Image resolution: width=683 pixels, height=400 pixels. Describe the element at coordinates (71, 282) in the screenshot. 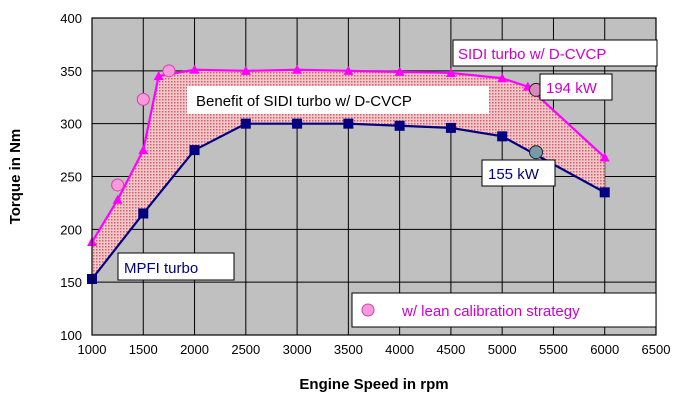

I see `y-tick-label: 150` at that location.